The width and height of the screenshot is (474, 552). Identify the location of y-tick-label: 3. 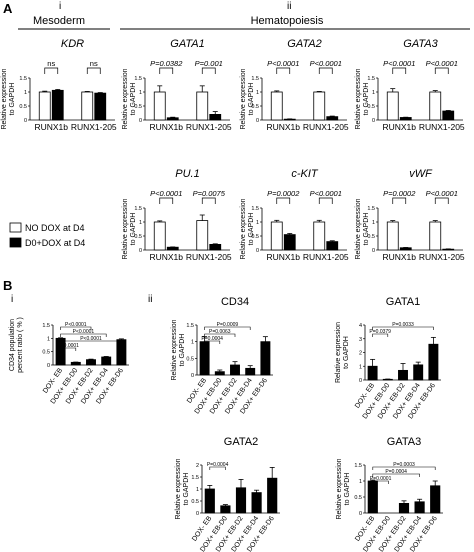
(360, 340).